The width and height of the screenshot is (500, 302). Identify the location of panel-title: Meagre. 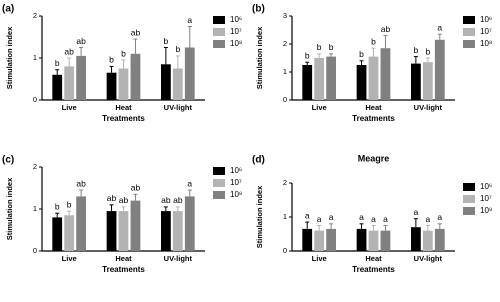
(374, 158).